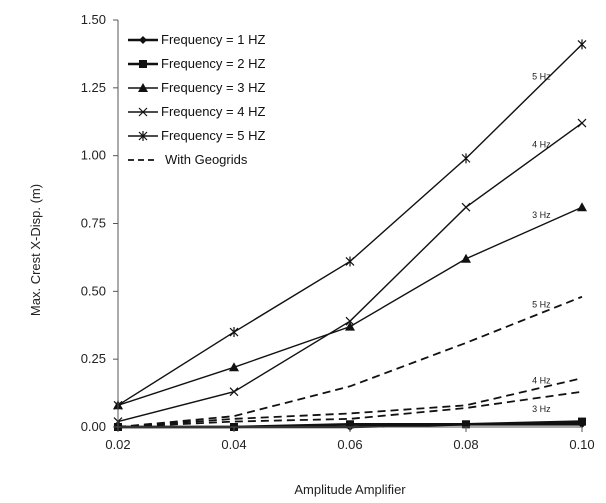 Image resolution: width=606 pixels, height=503 pixels. What do you see at coordinates (465, 444) in the screenshot?
I see `x-tick-label: 0.08` at bounding box center [465, 444].